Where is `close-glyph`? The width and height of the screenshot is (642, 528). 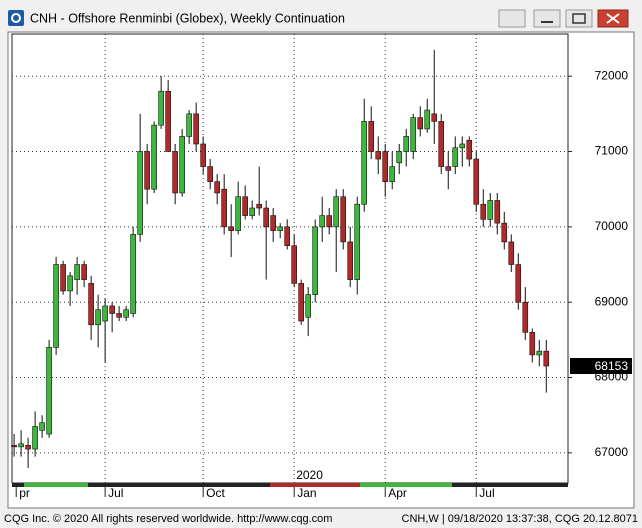
close-glyph is located at coordinates (613, 18).